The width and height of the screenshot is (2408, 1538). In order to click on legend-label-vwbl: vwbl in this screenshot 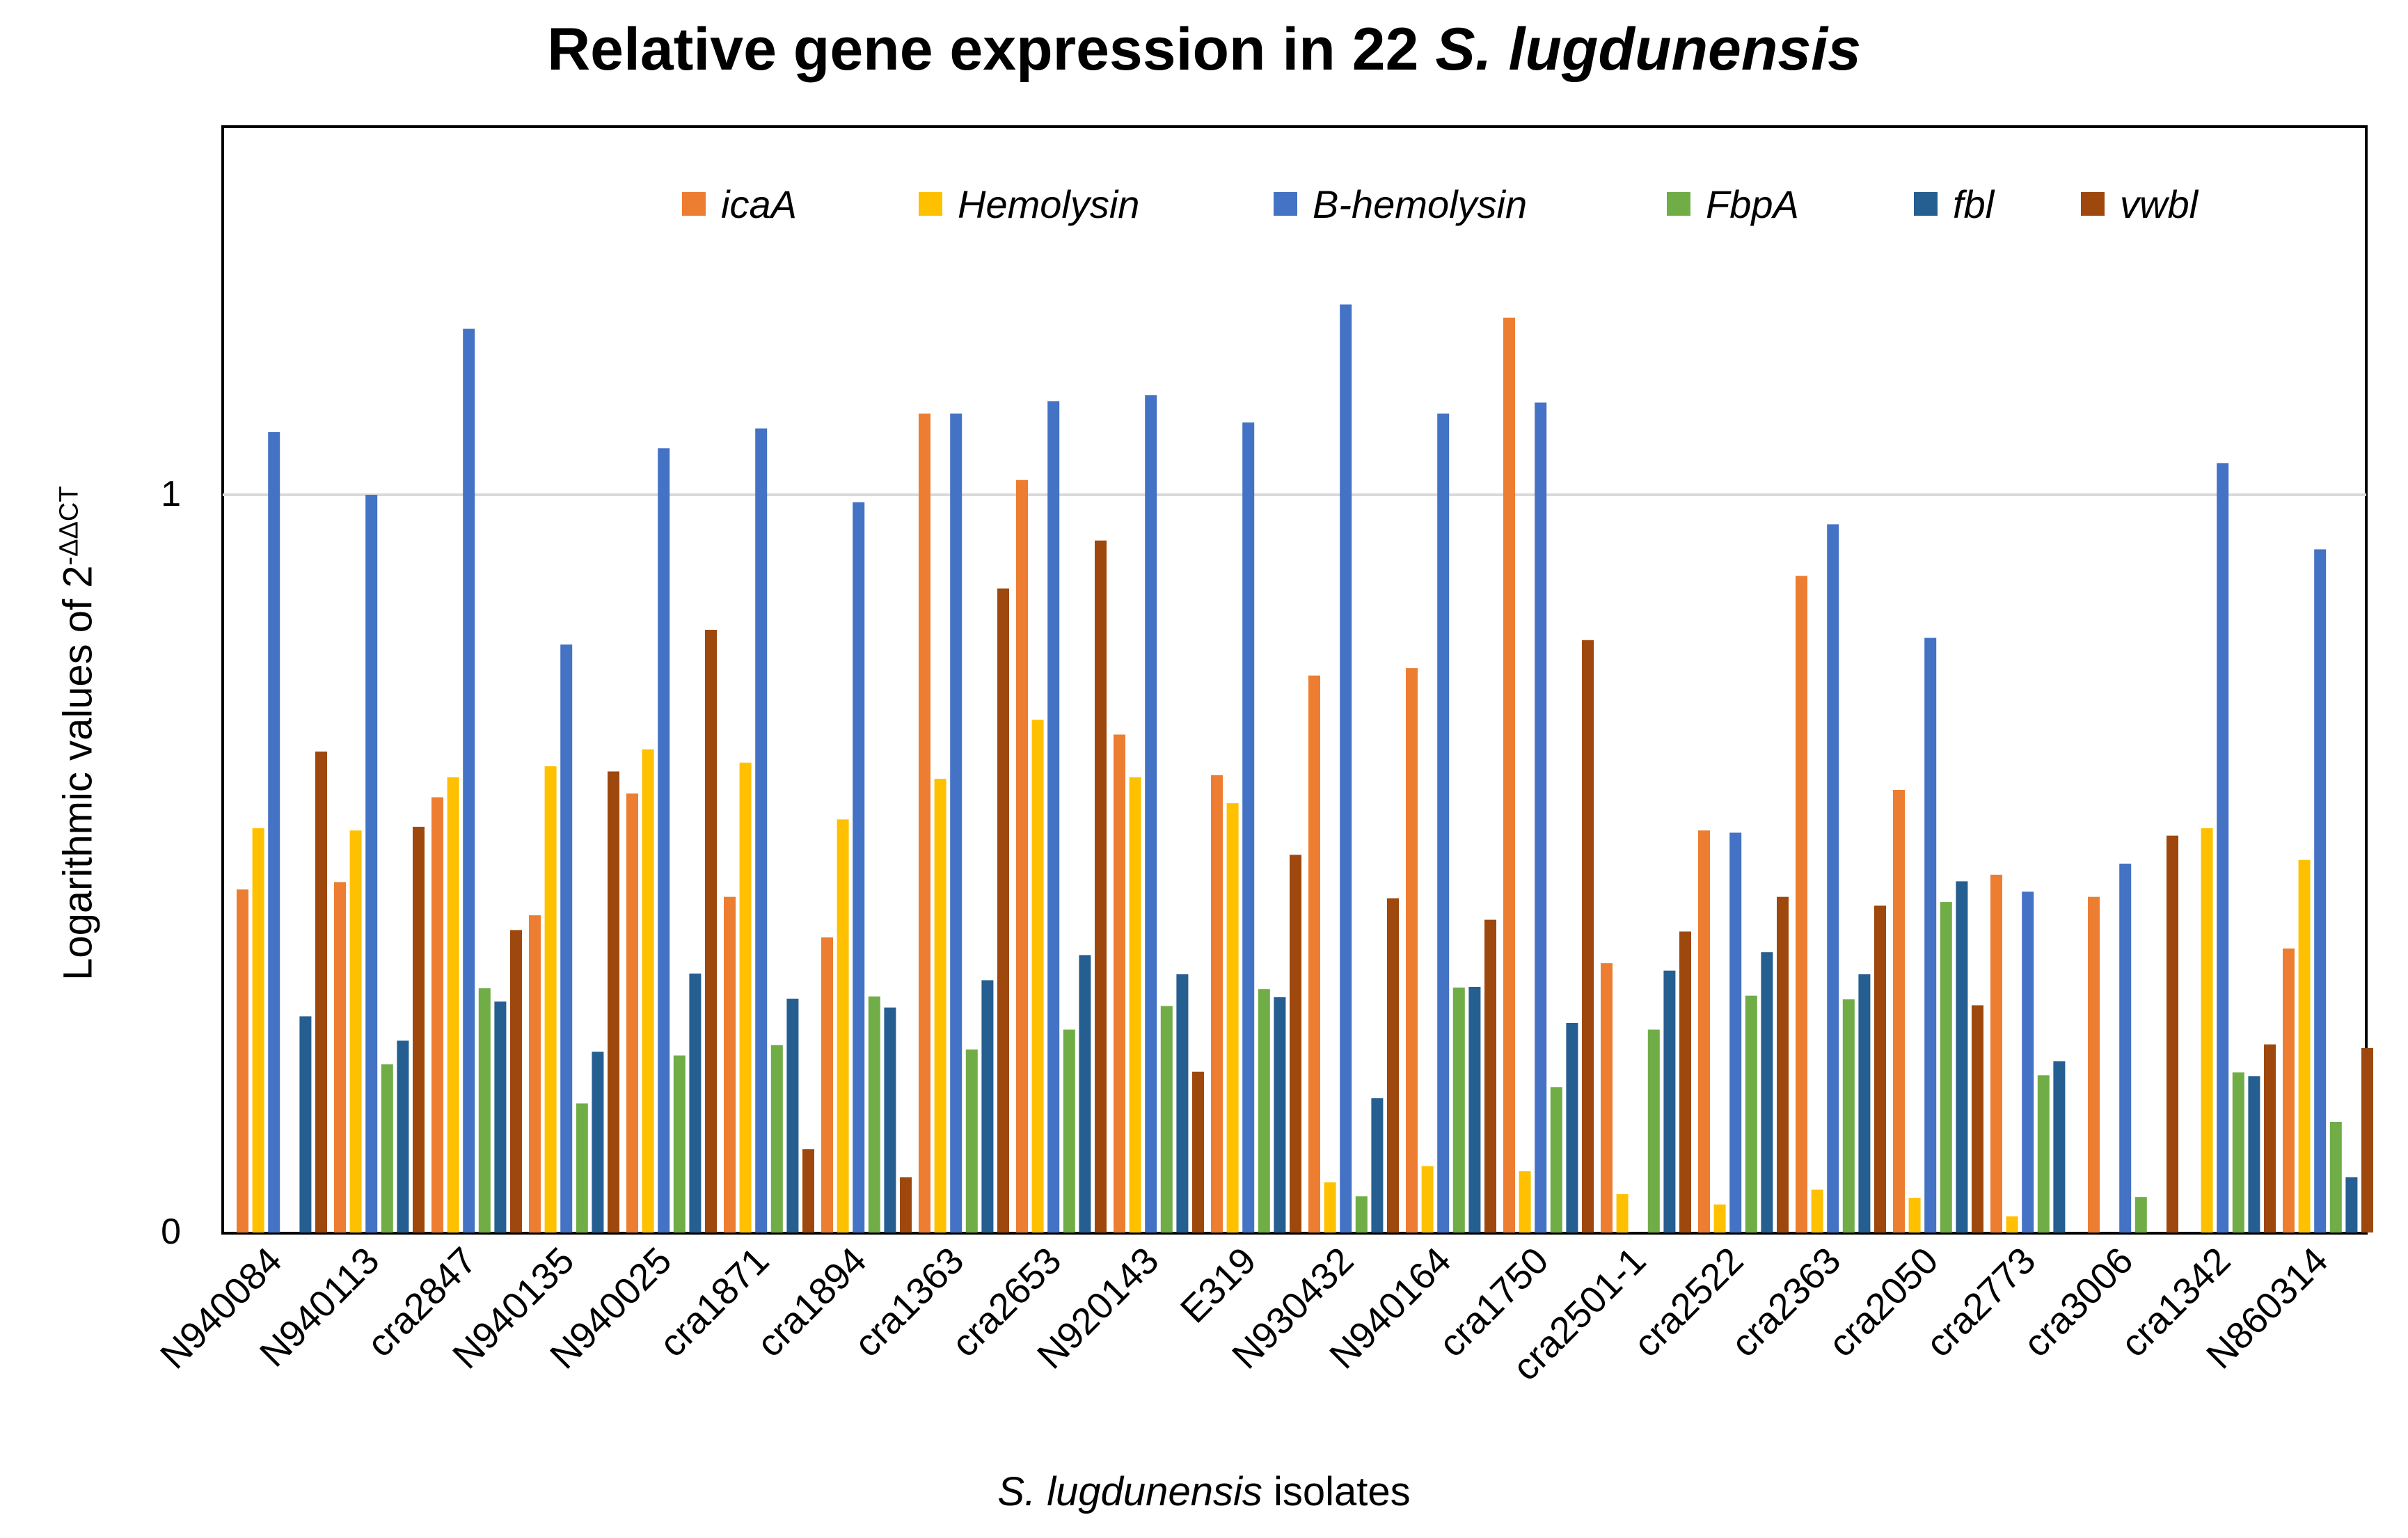, I will do `click(2159, 204)`.